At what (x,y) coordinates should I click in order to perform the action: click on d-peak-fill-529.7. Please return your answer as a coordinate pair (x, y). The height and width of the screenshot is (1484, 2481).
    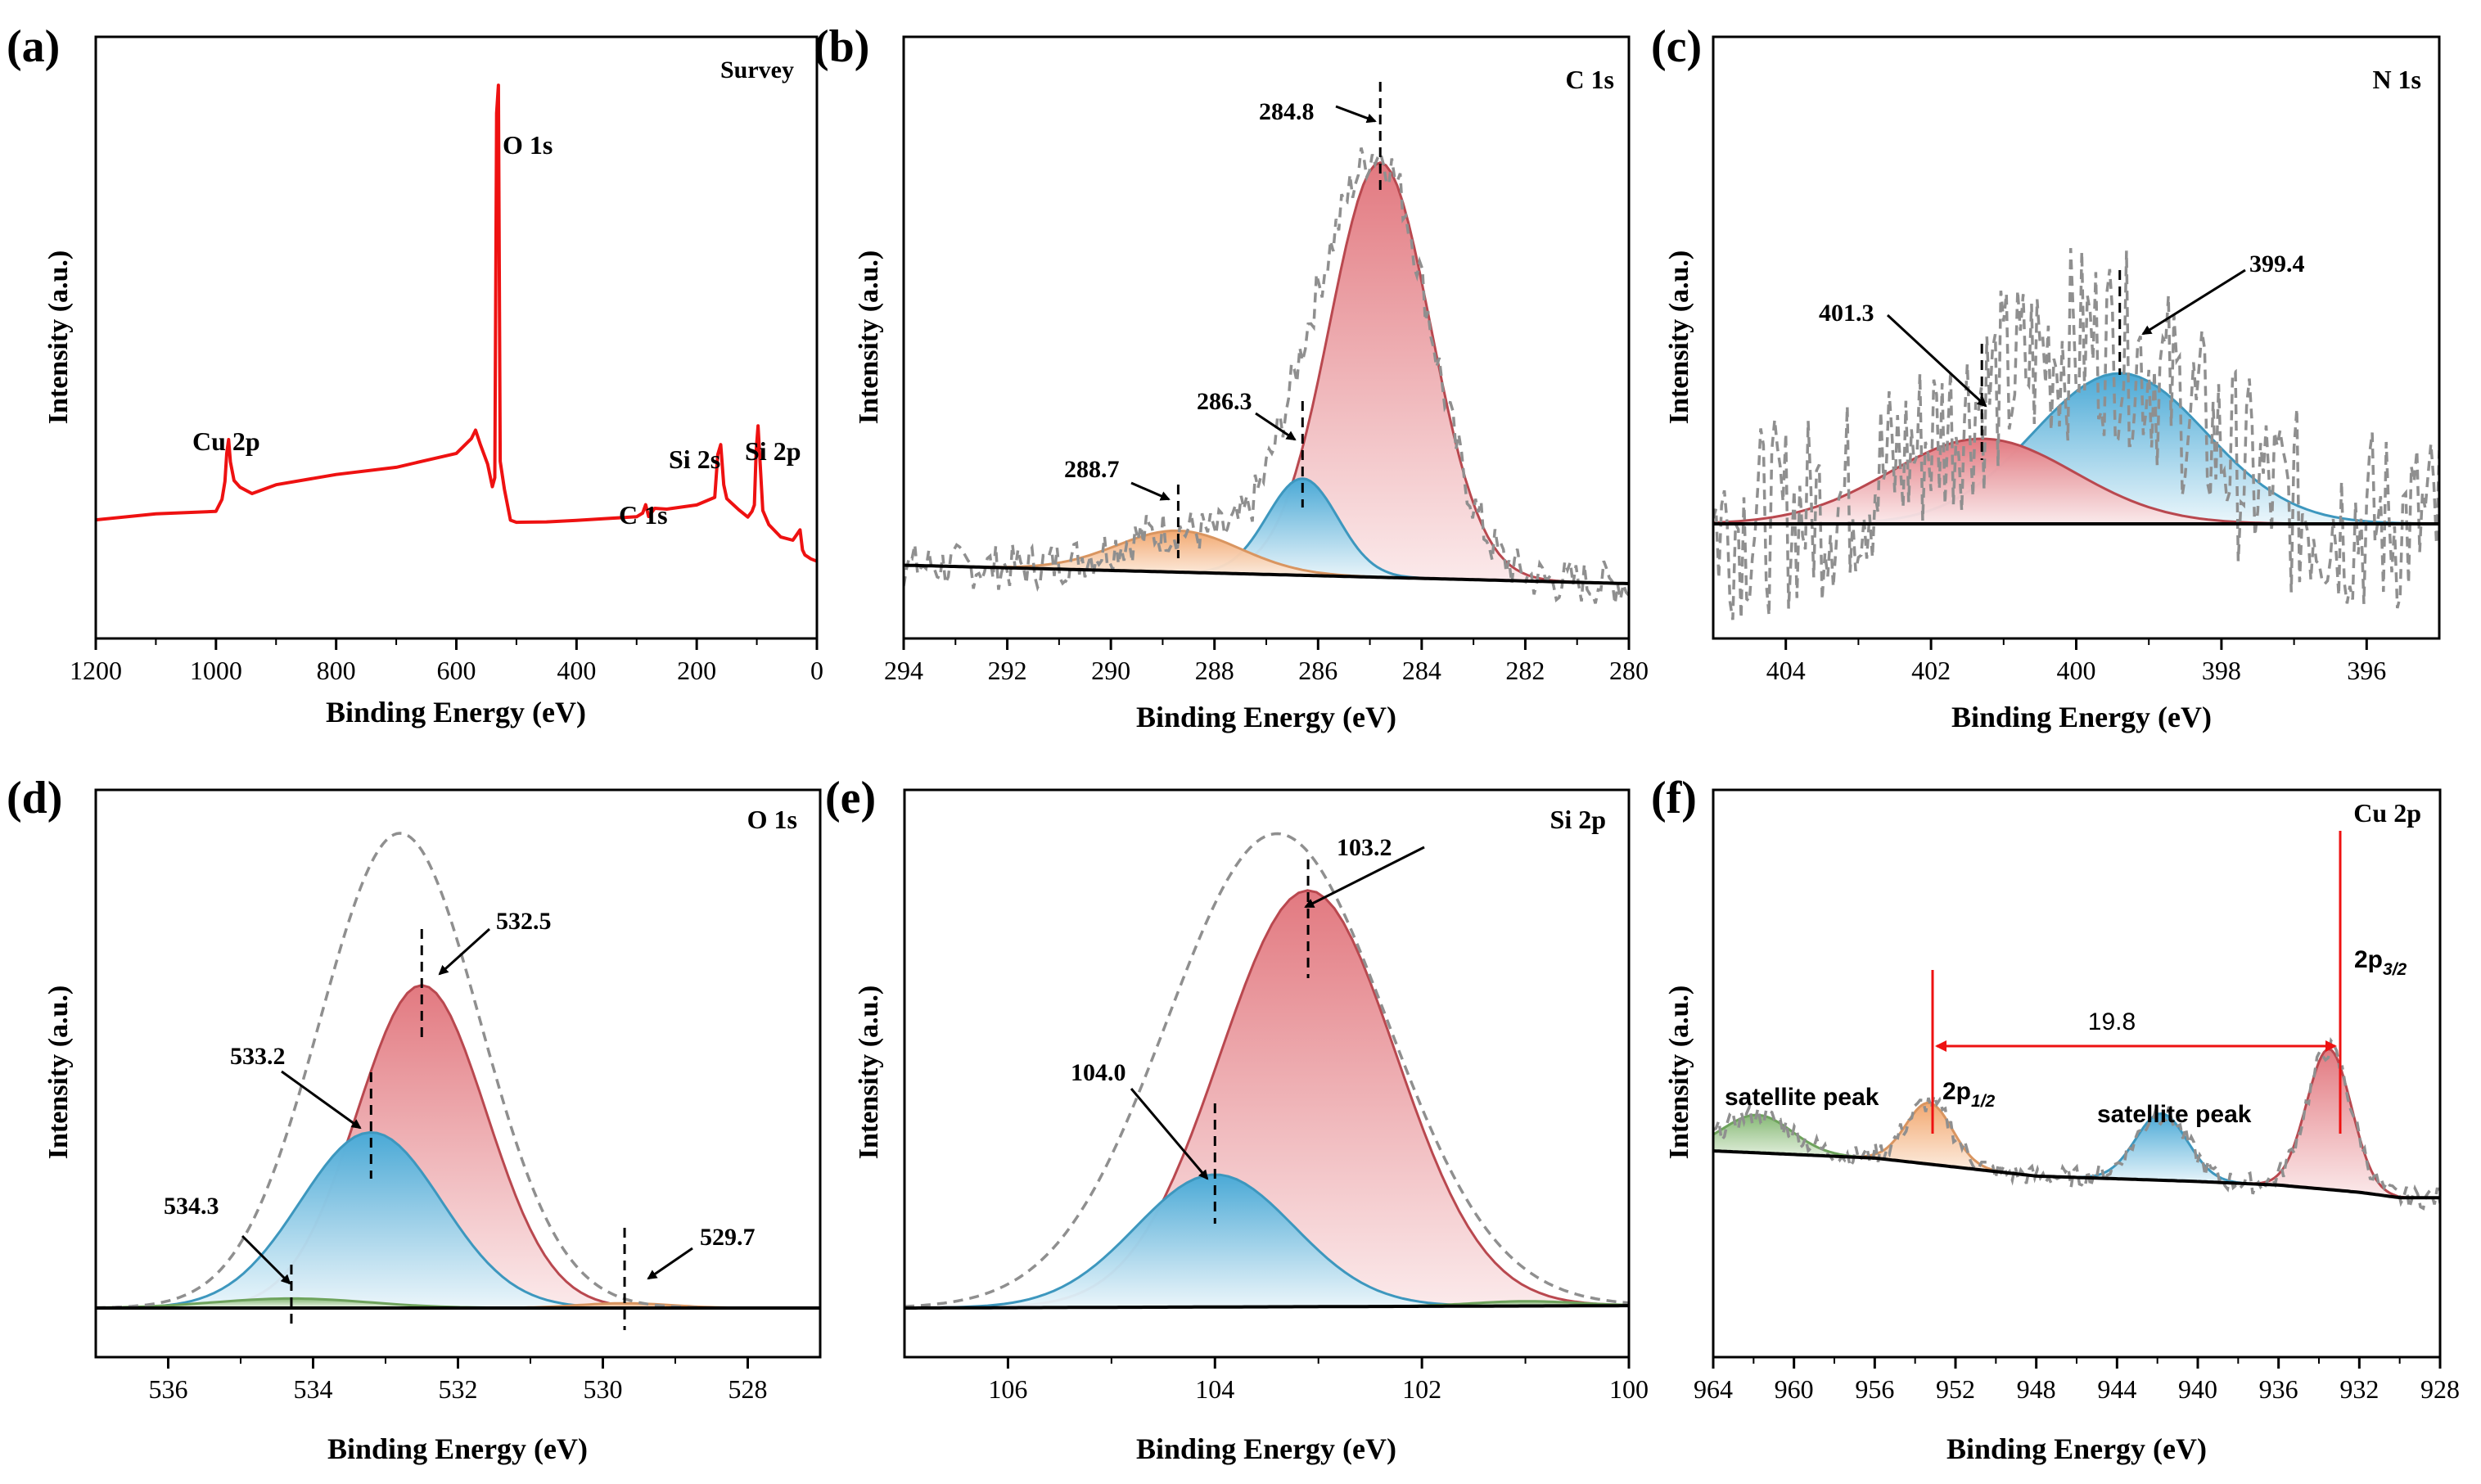
    Looking at the image, I should click on (618, 1305).